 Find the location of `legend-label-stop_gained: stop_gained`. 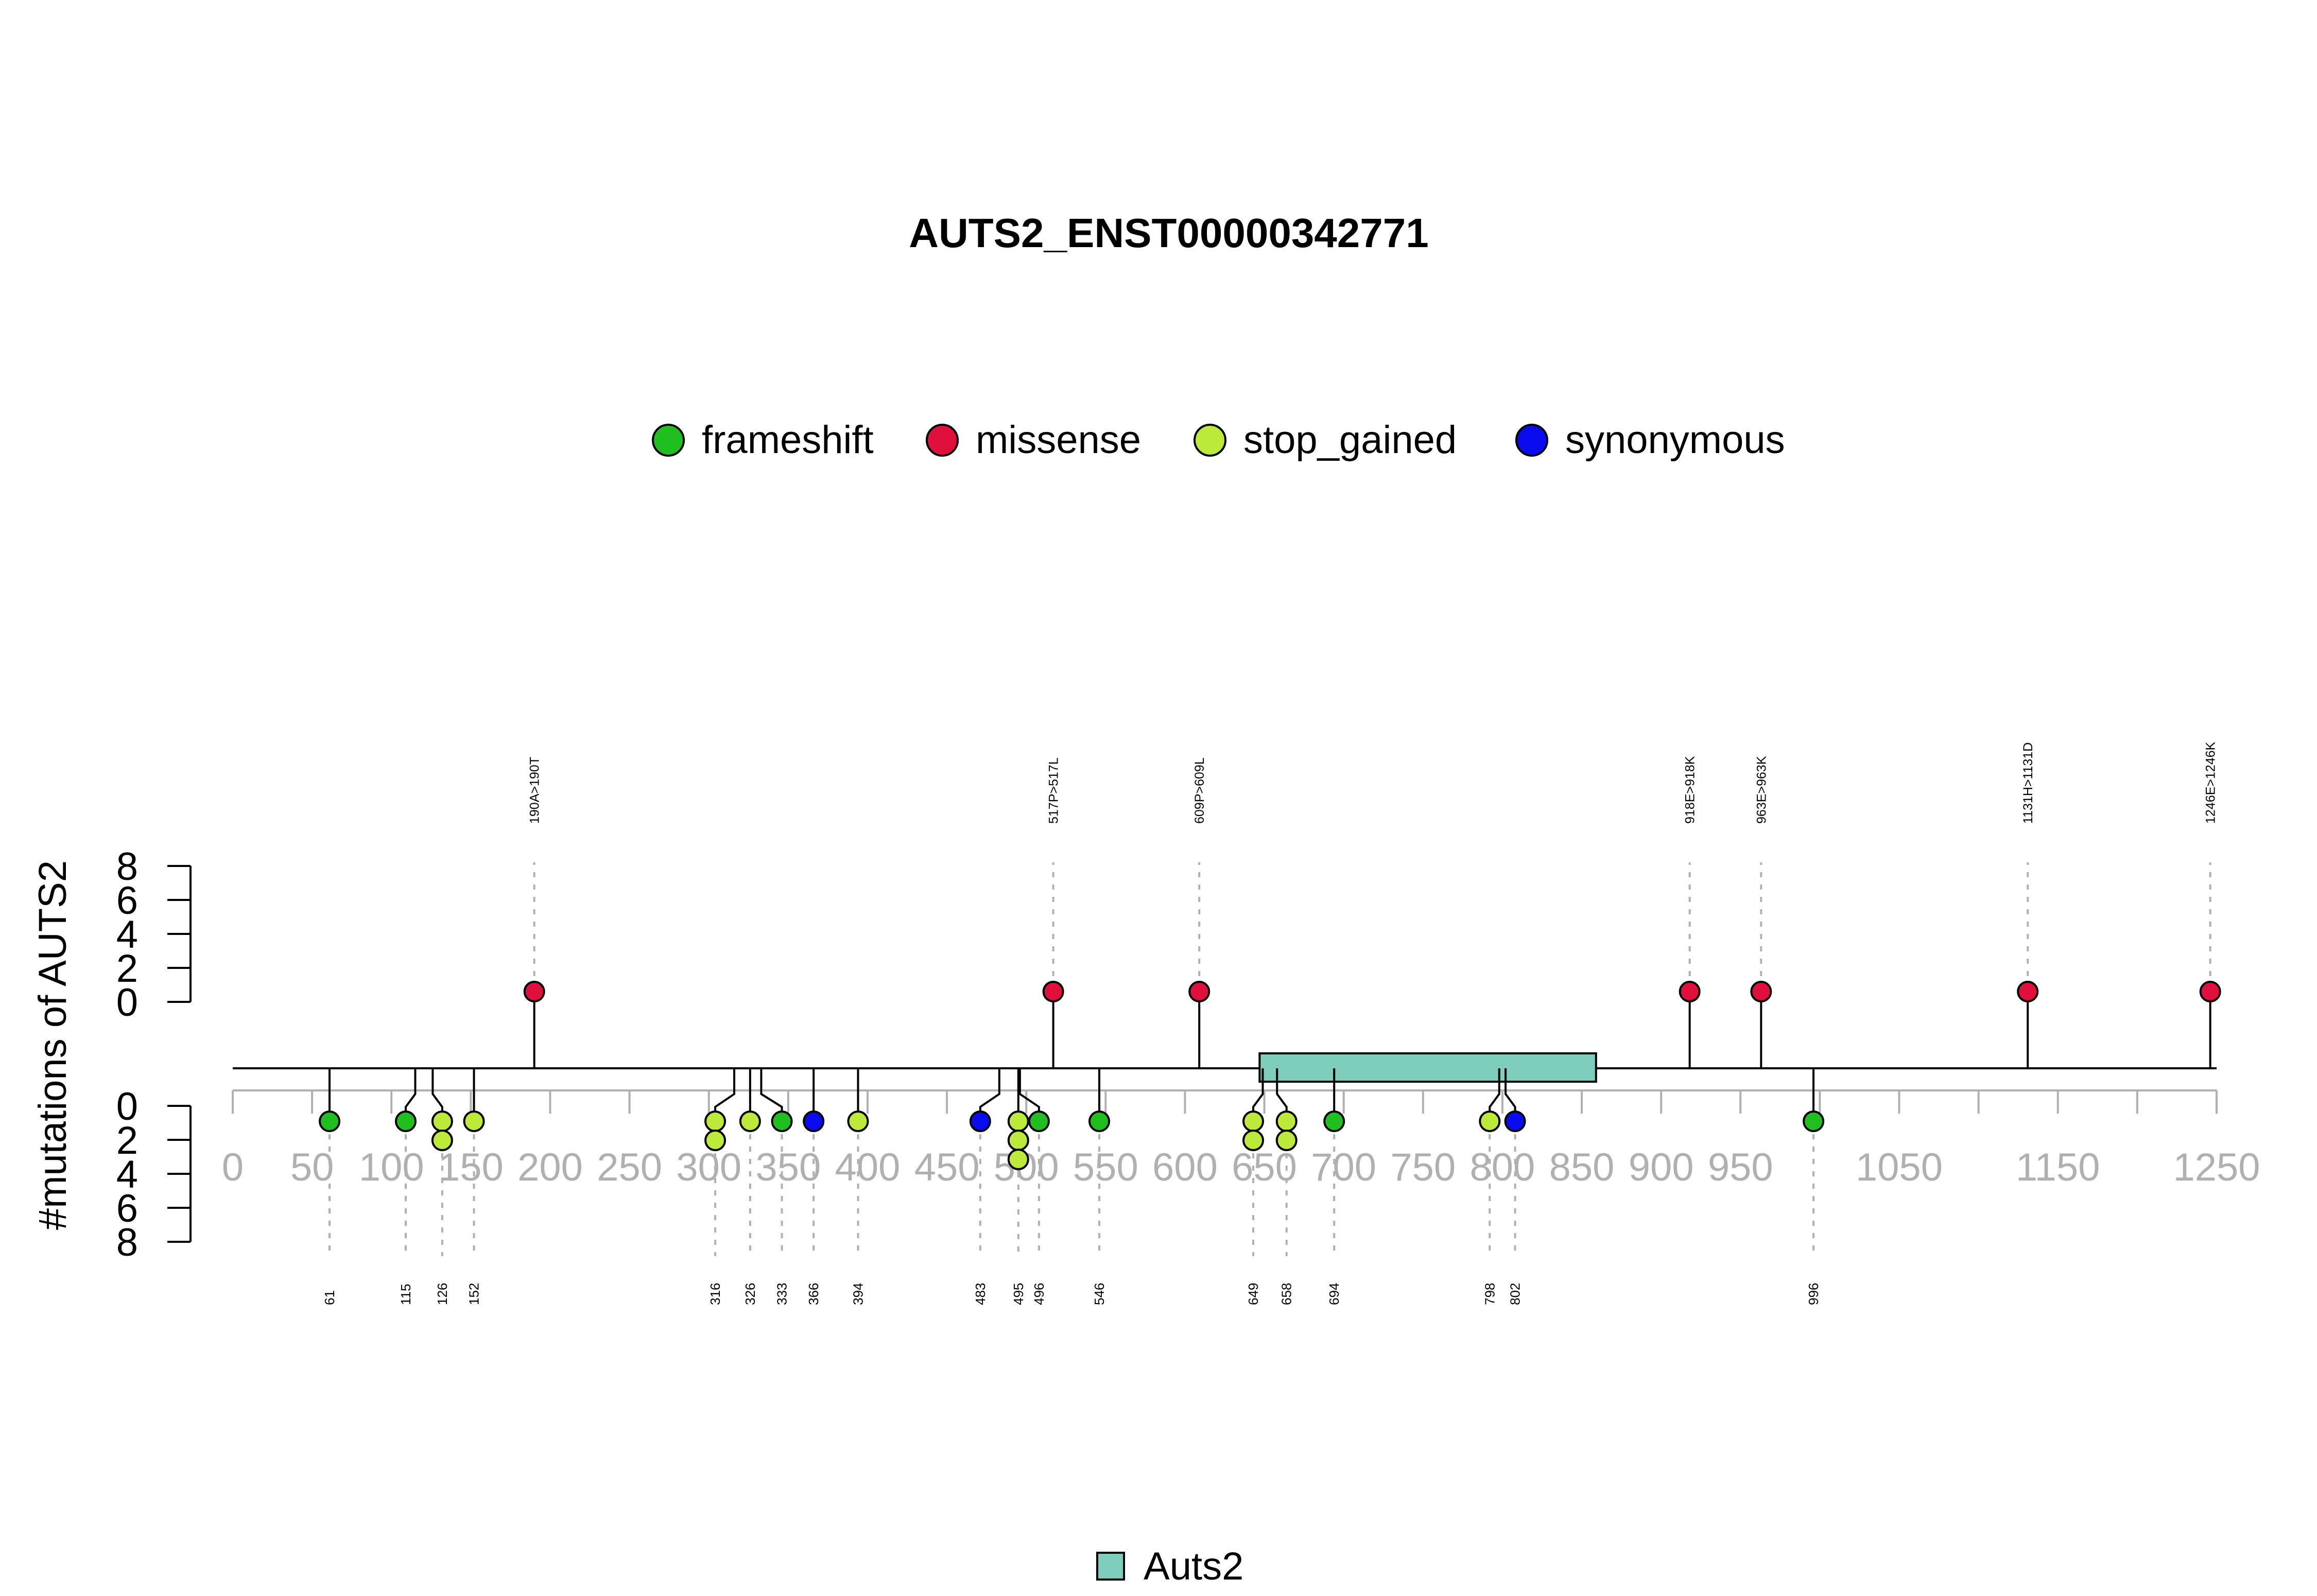

legend-label-stop_gained: stop_gained is located at coordinates (1350, 440).